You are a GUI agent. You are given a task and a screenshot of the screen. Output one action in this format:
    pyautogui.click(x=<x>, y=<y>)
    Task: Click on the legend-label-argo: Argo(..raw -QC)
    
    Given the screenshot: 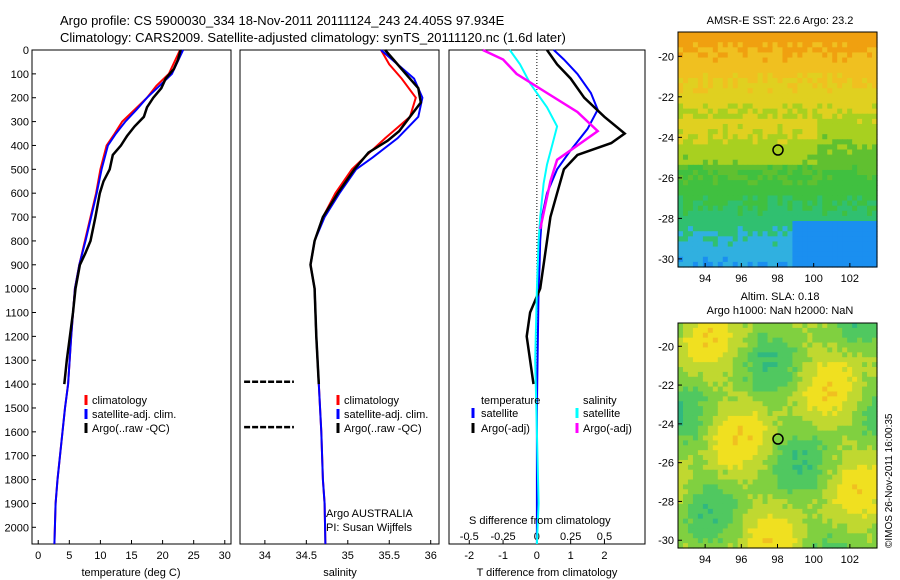 What is the action you would take?
    pyautogui.click(x=383, y=429)
    